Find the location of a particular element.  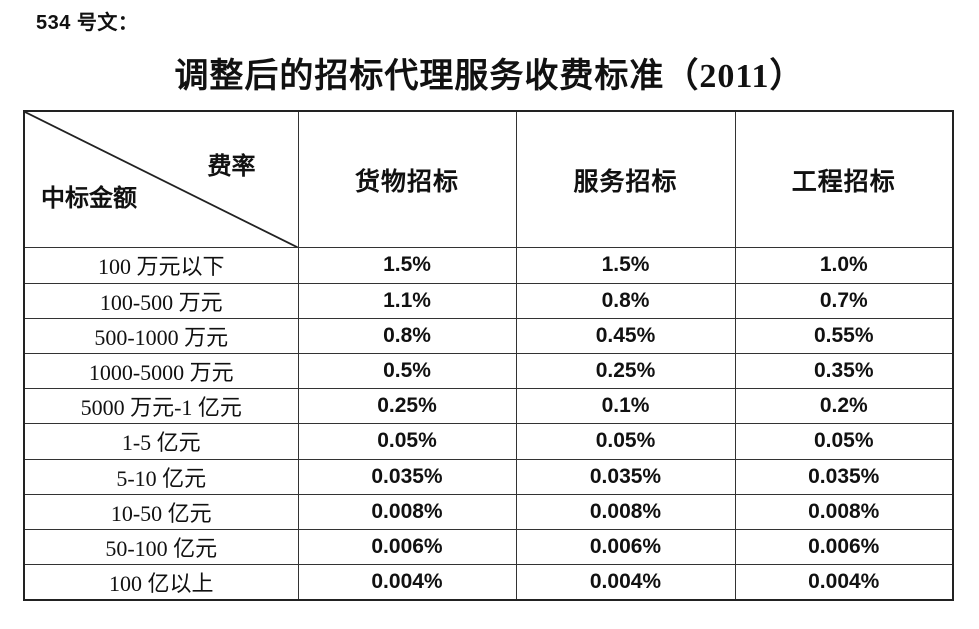

row-label: 500-1000 万元 is located at coordinates (161, 335).